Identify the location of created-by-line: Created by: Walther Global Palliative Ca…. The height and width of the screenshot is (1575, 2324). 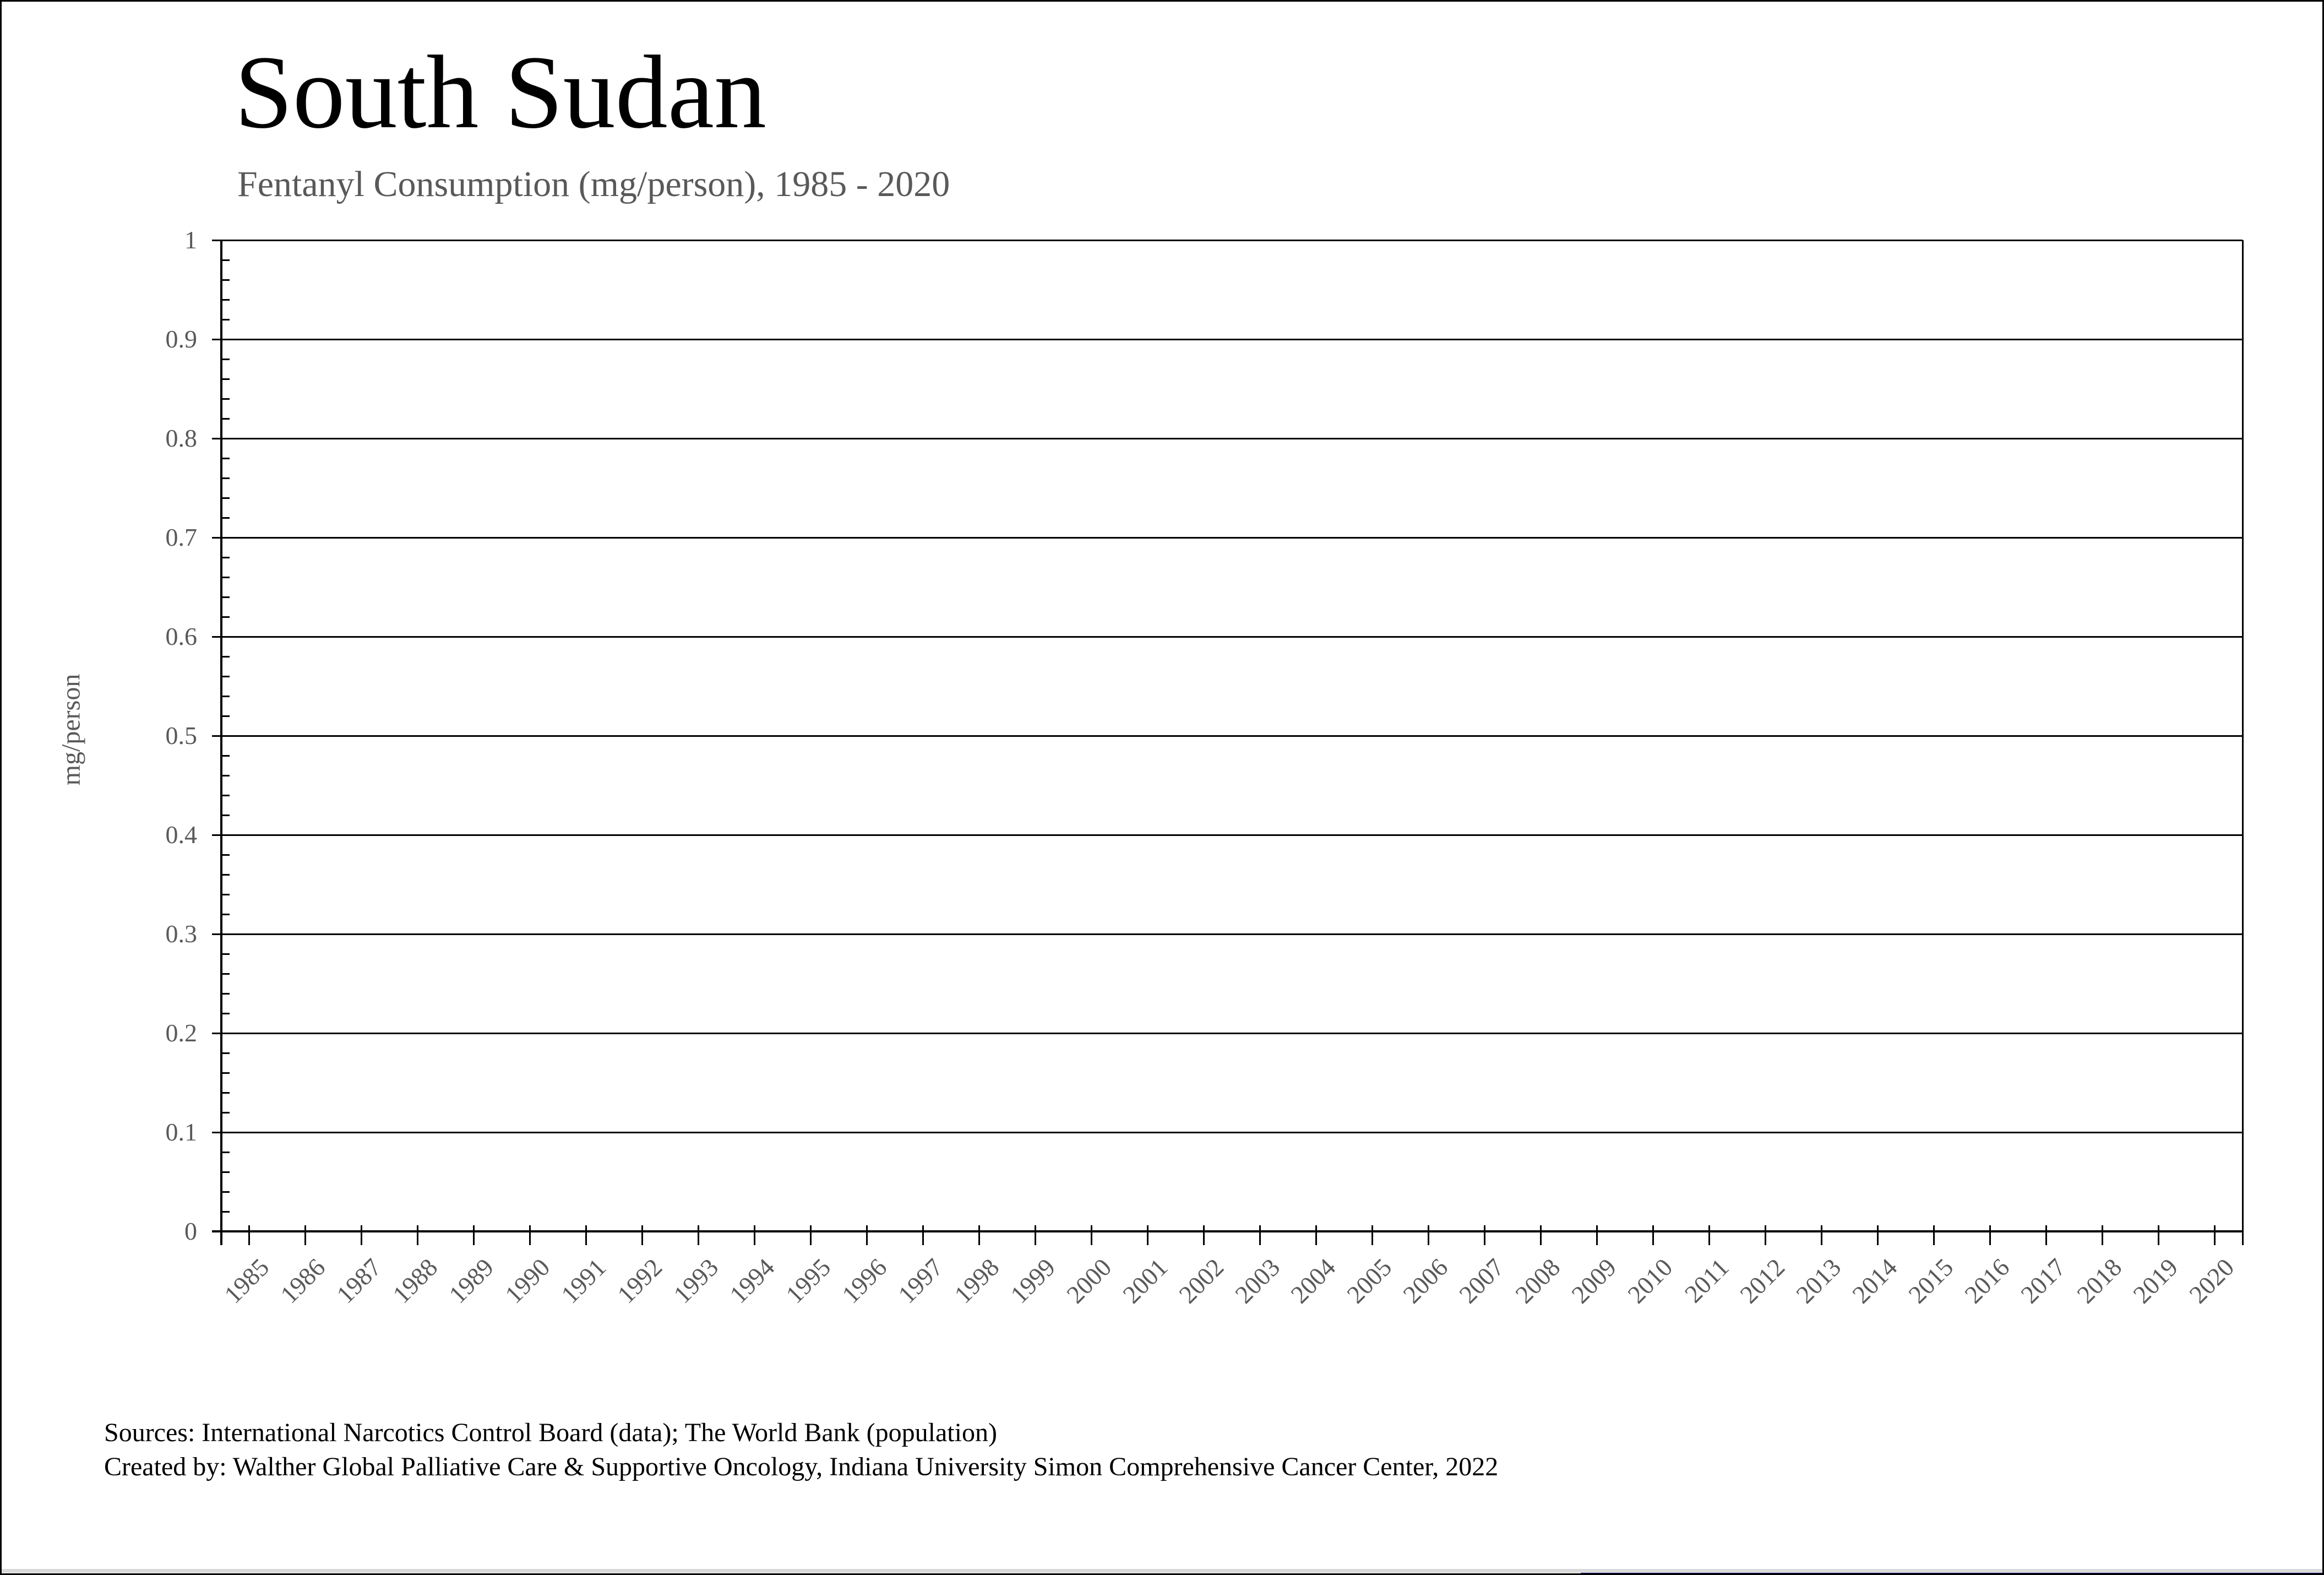
(801, 1466).